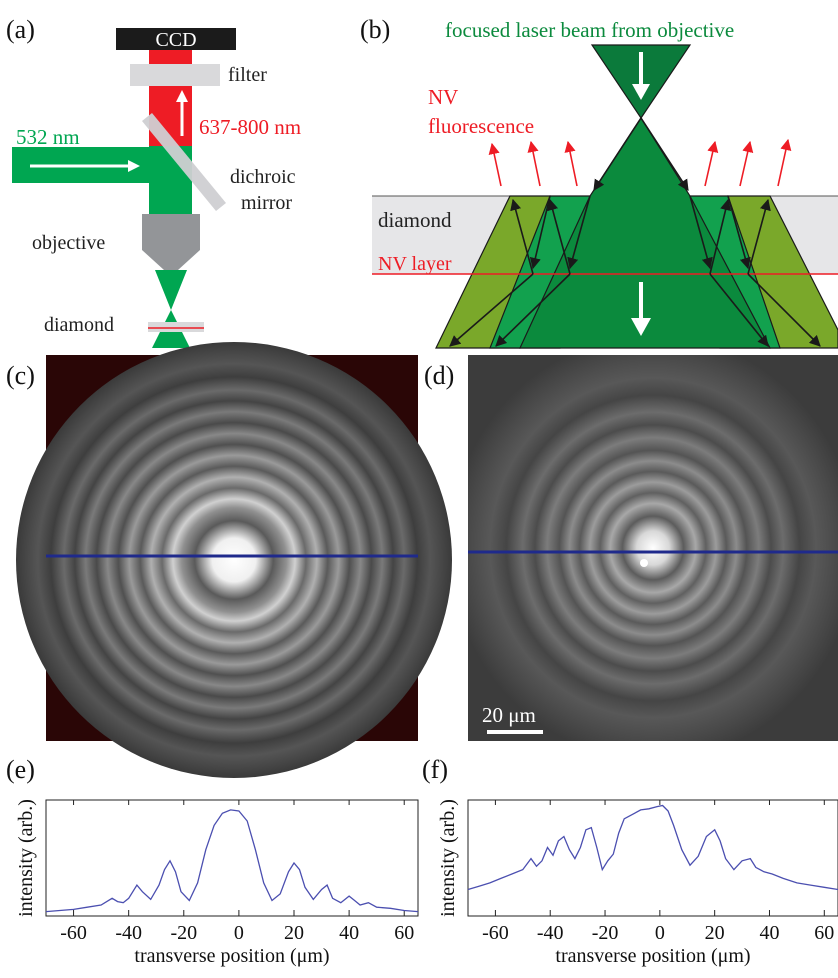 The width and height of the screenshot is (838, 978). I want to click on nv-fluorescence-label-2: fluorescence, so click(481, 126).